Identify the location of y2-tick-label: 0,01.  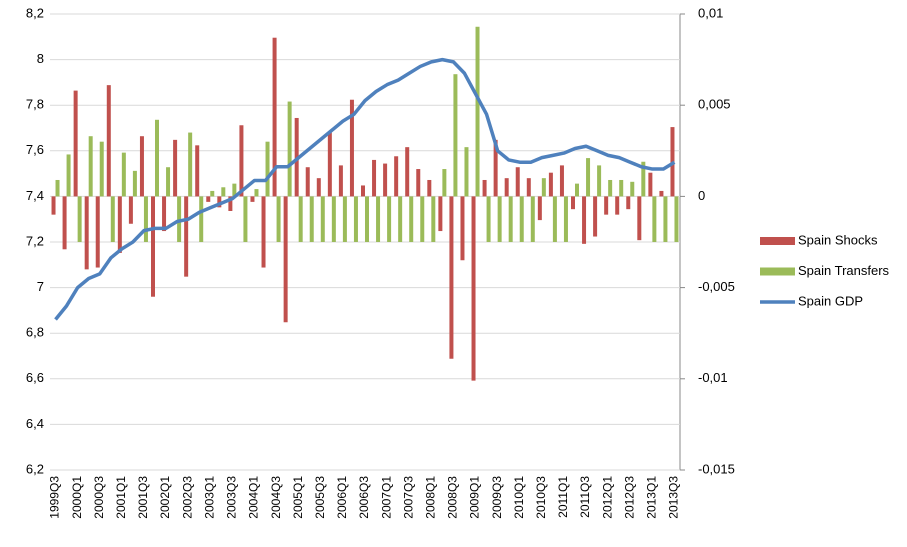
(710, 12).